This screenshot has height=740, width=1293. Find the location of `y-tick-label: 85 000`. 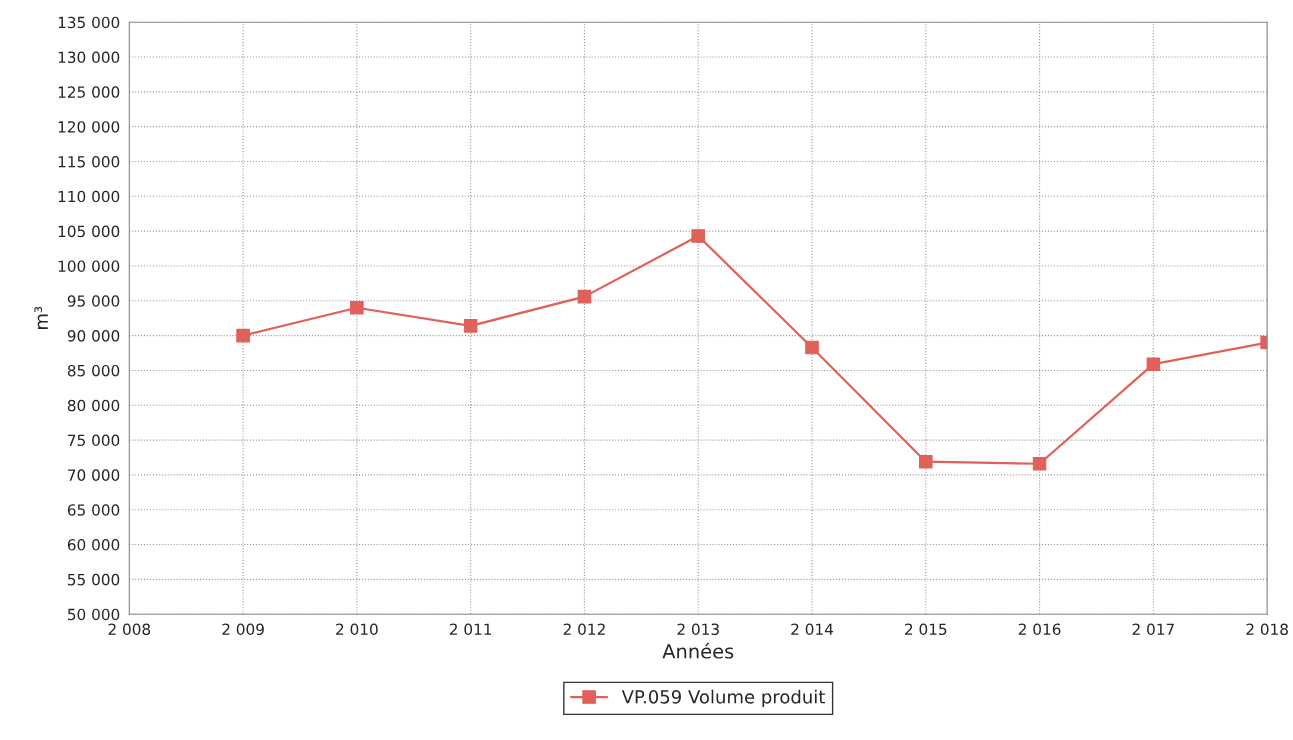

y-tick-label: 85 000 is located at coordinates (93, 370).